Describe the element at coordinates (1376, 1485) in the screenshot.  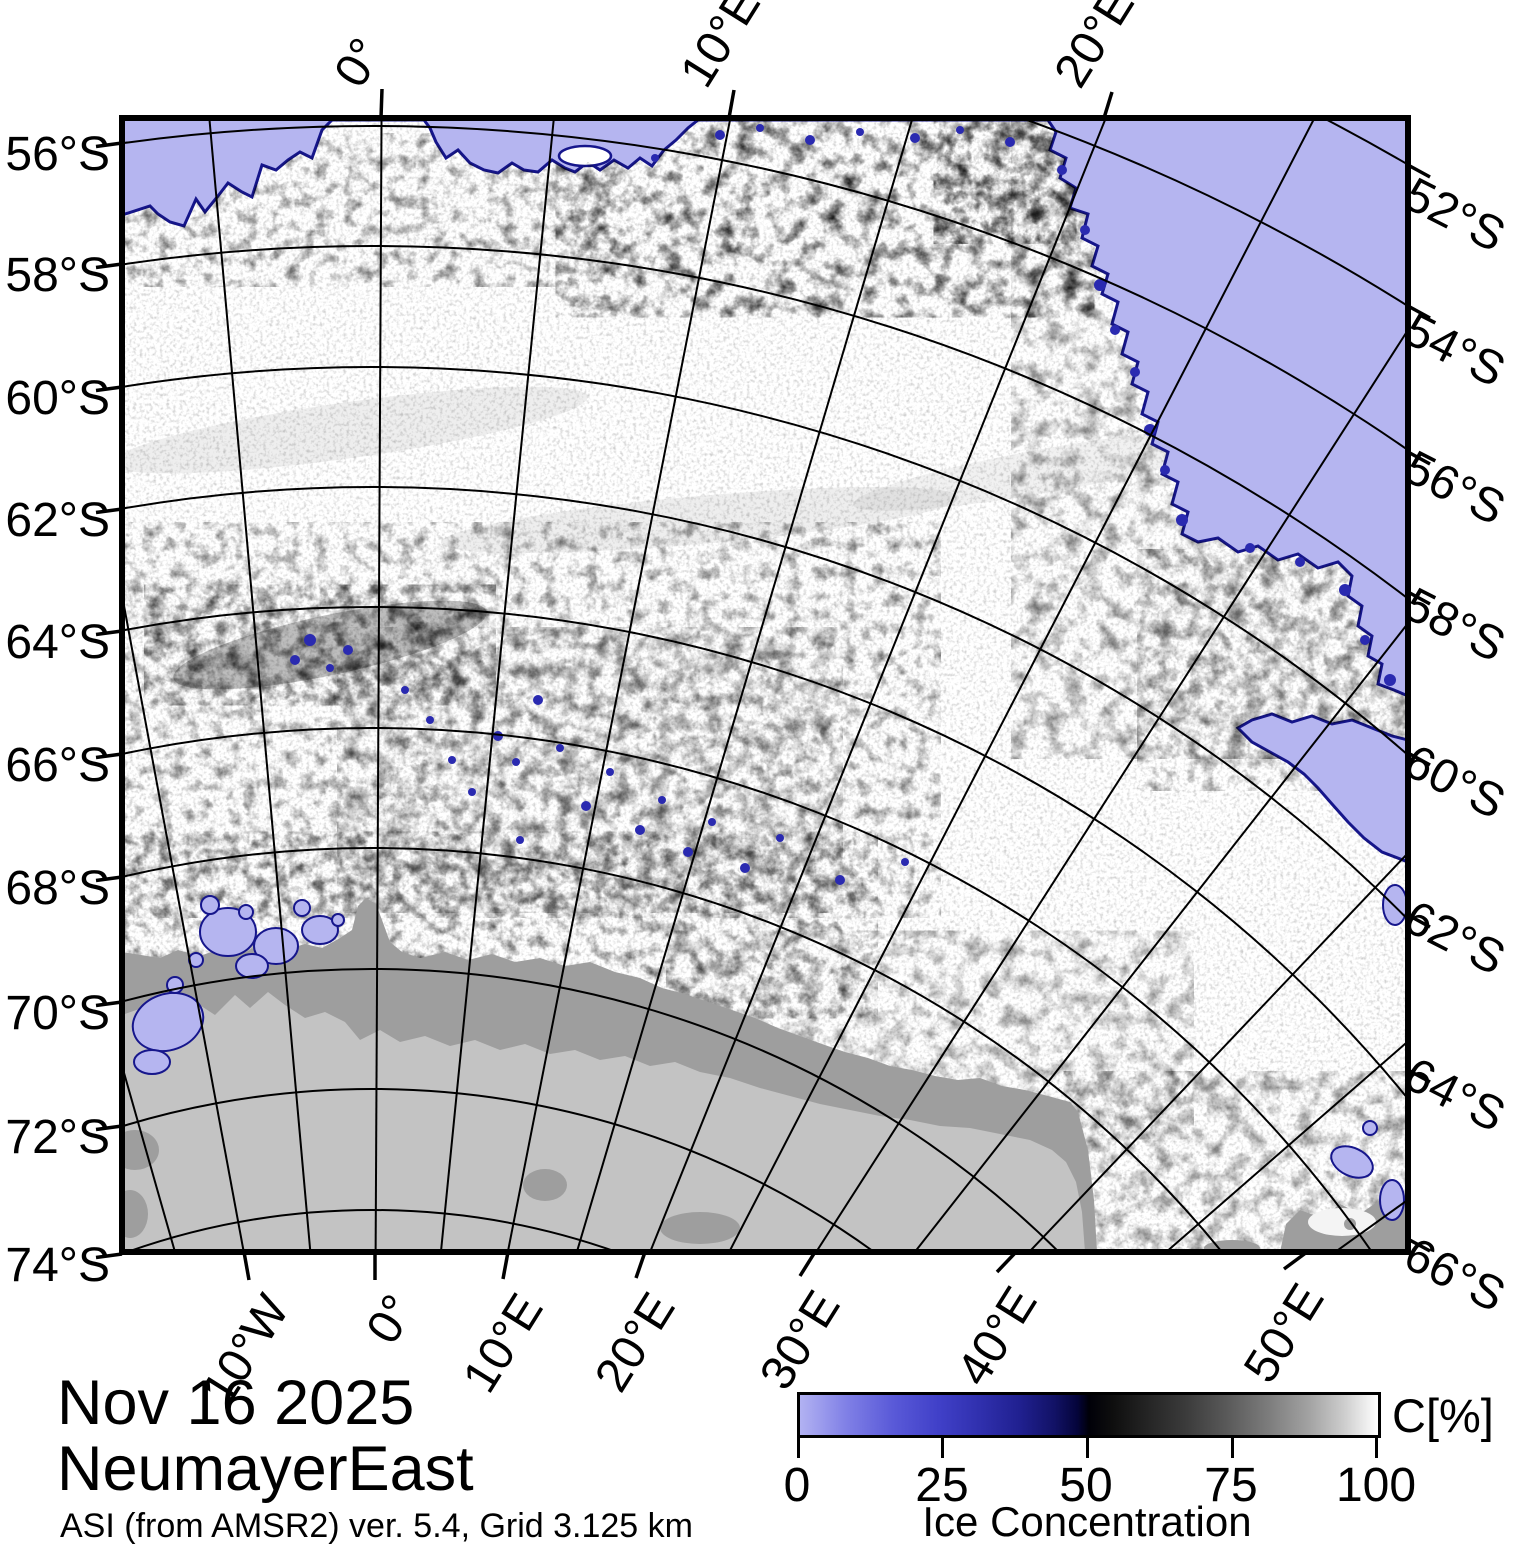
I see `colorbar-value-100: 100` at that location.